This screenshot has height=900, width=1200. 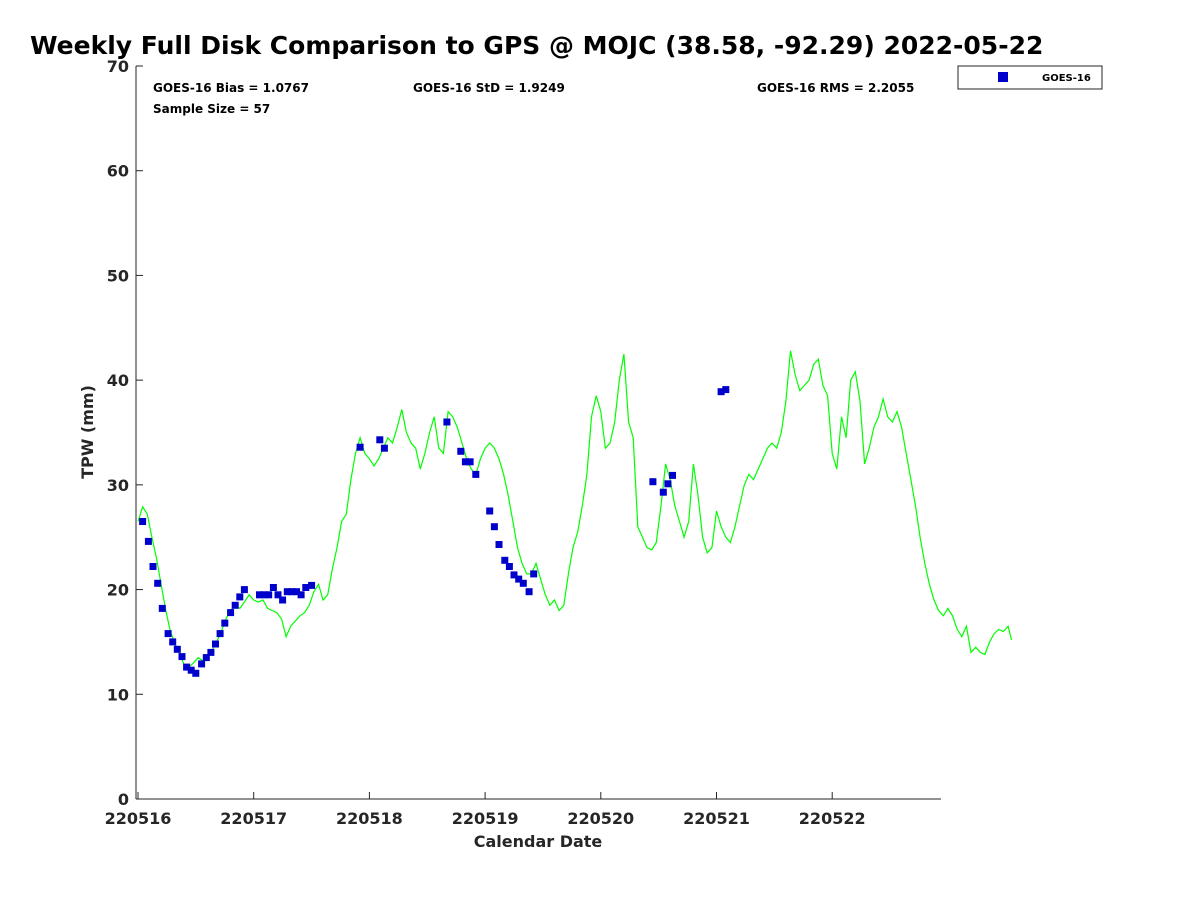 I want to click on legend: GOES-16, so click(x=1030, y=77).